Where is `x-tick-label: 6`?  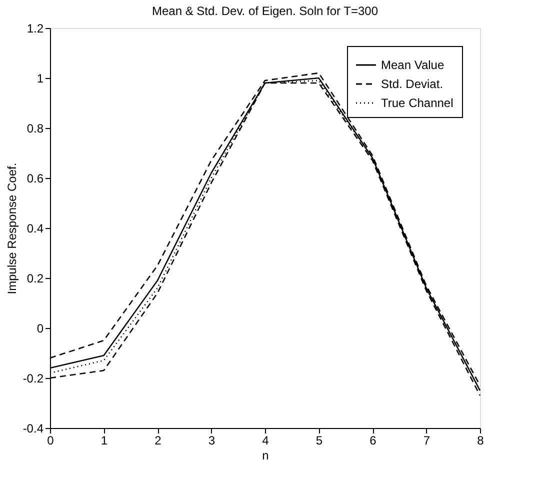 x-tick-label: 6 is located at coordinates (373, 441).